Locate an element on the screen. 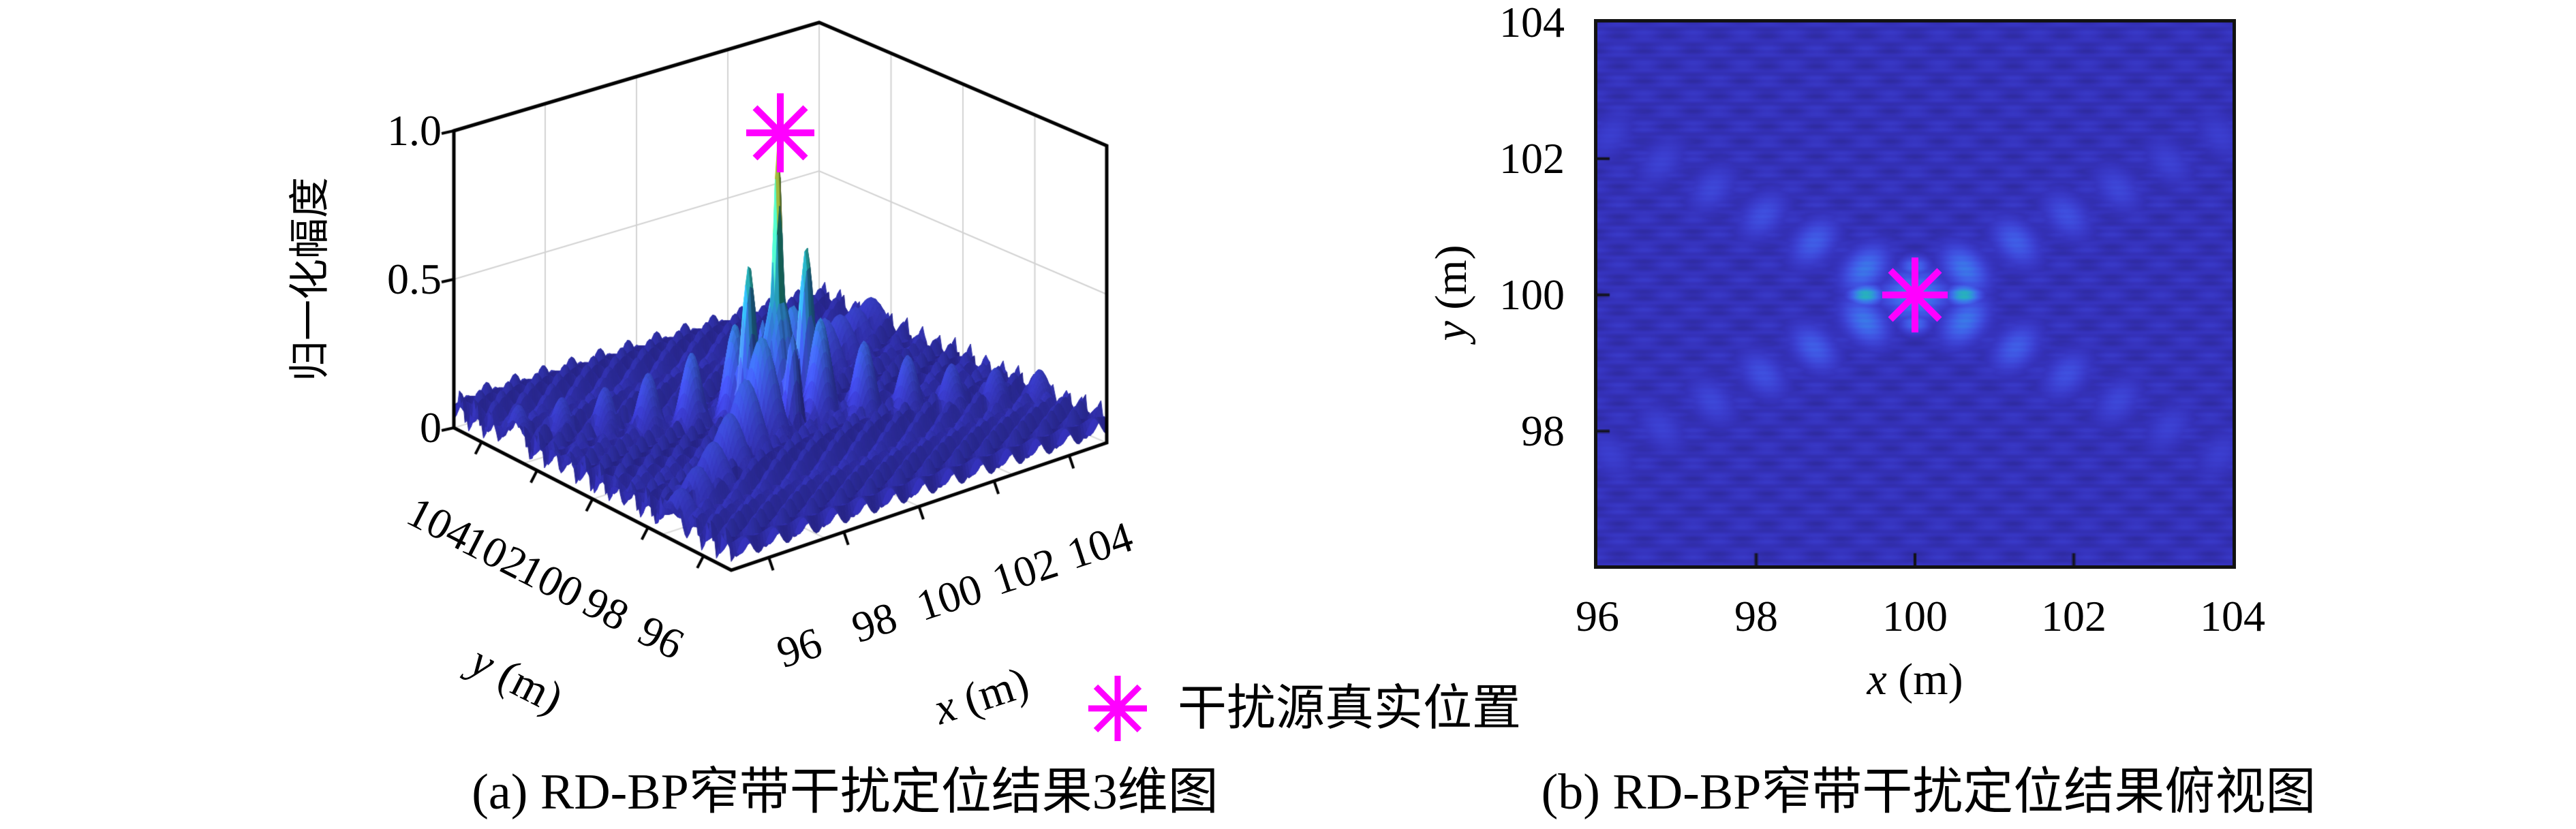 This screenshot has width=2576, height=829. legend-marker is located at coordinates (1117, 708).